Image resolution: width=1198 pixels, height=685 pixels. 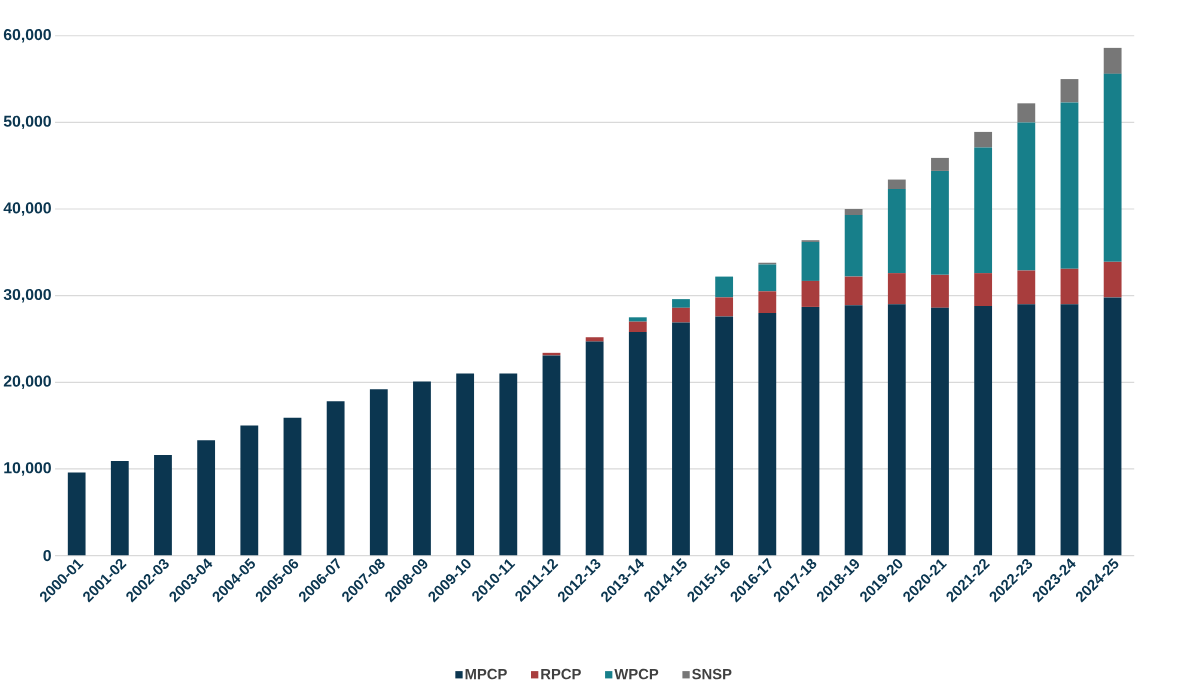 I want to click on legend-label: RPCP, so click(x=561, y=674).